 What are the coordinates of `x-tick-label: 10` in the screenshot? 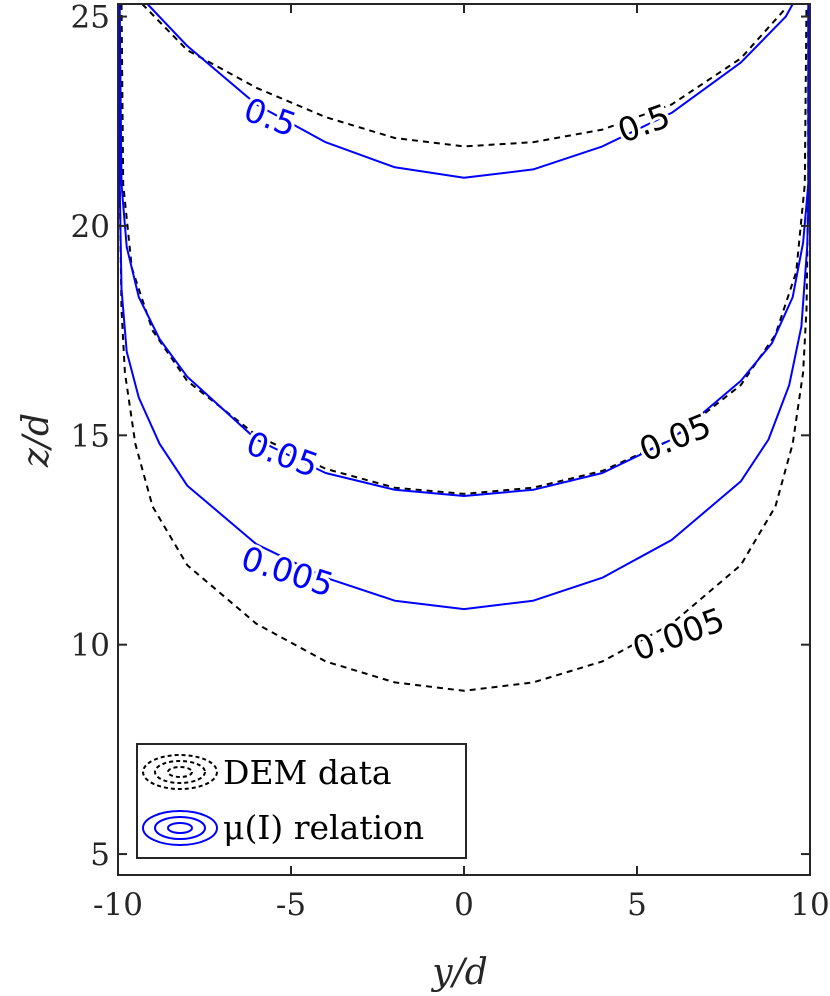 It's located at (809, 905).